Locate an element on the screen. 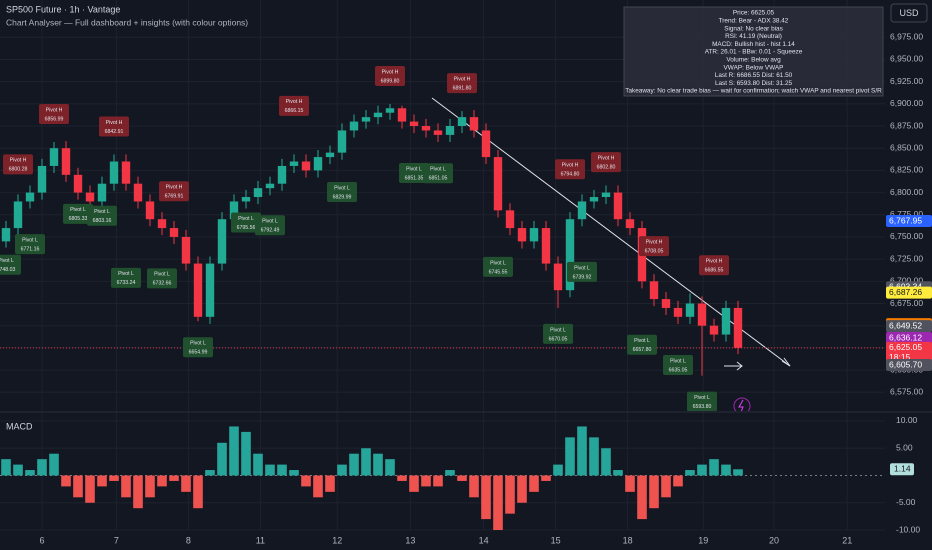 The height and width of the screenshot is (550, 932). y-tick-label: 6,700.00 is located at coordinates (906, 281).